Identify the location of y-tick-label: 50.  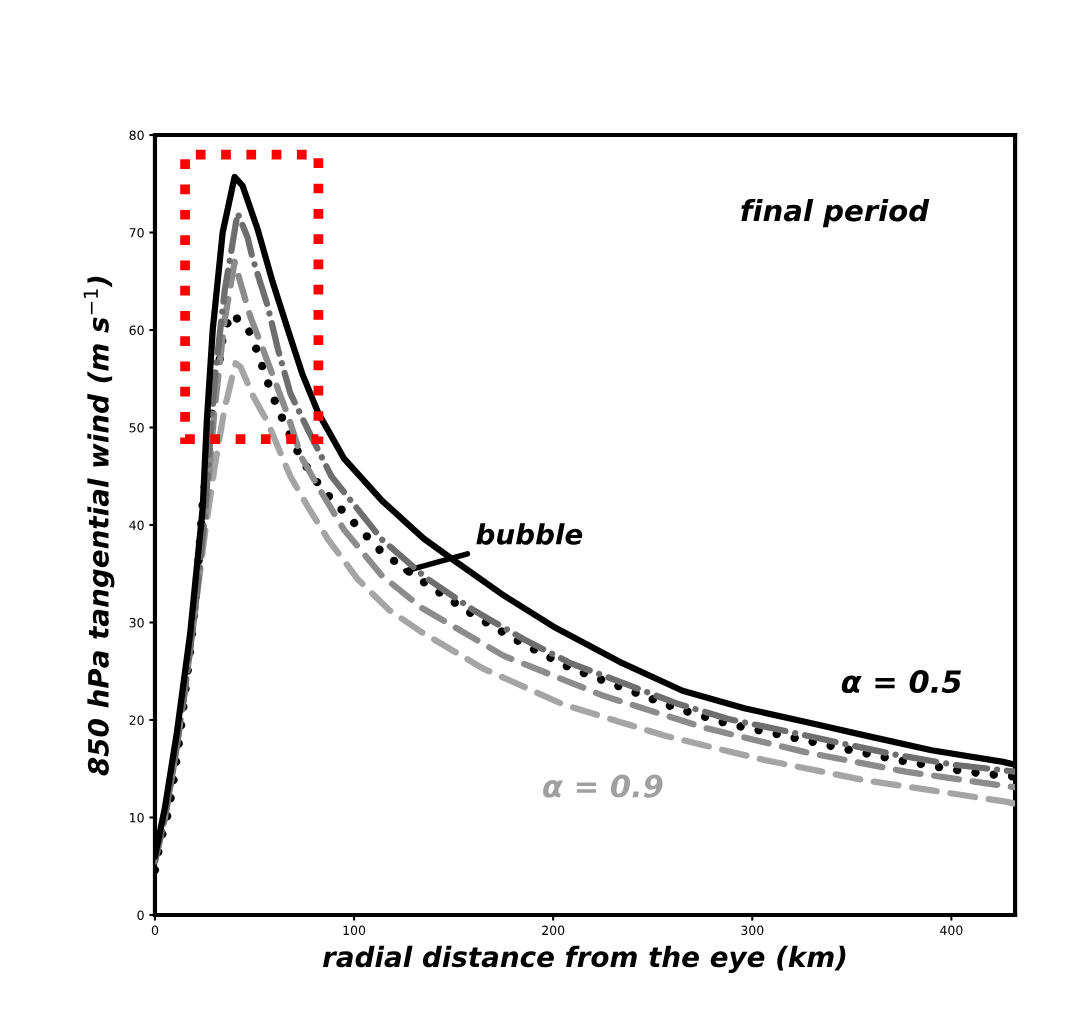
(136, 427).